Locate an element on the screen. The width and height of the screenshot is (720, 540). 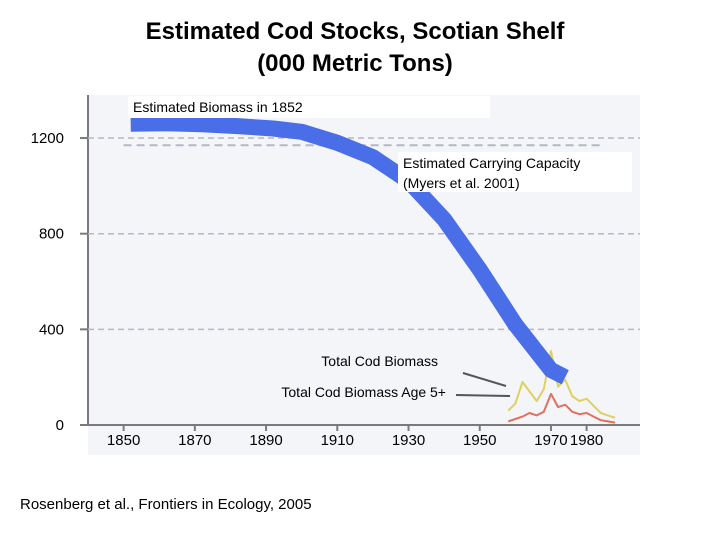
annotation-total-biomass-pointer is located at coordinates (484, 379).